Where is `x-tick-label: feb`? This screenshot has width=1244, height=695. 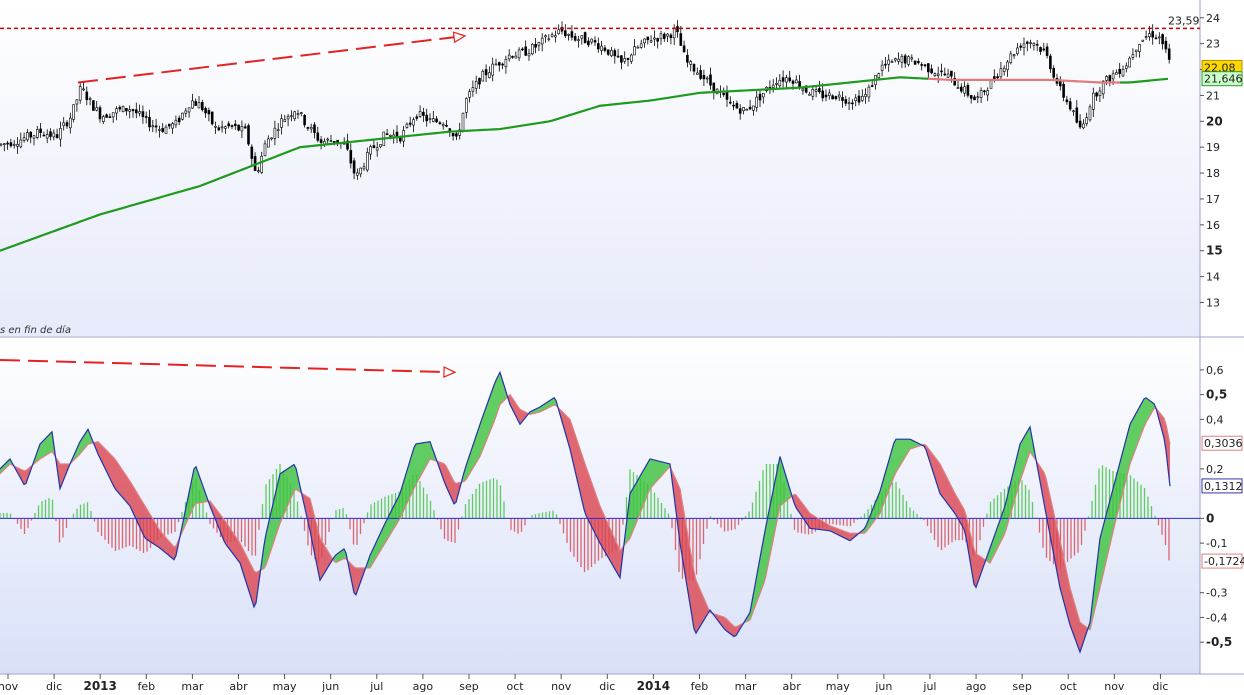
x-tick-label: feb is located at coordinates (700, 686).